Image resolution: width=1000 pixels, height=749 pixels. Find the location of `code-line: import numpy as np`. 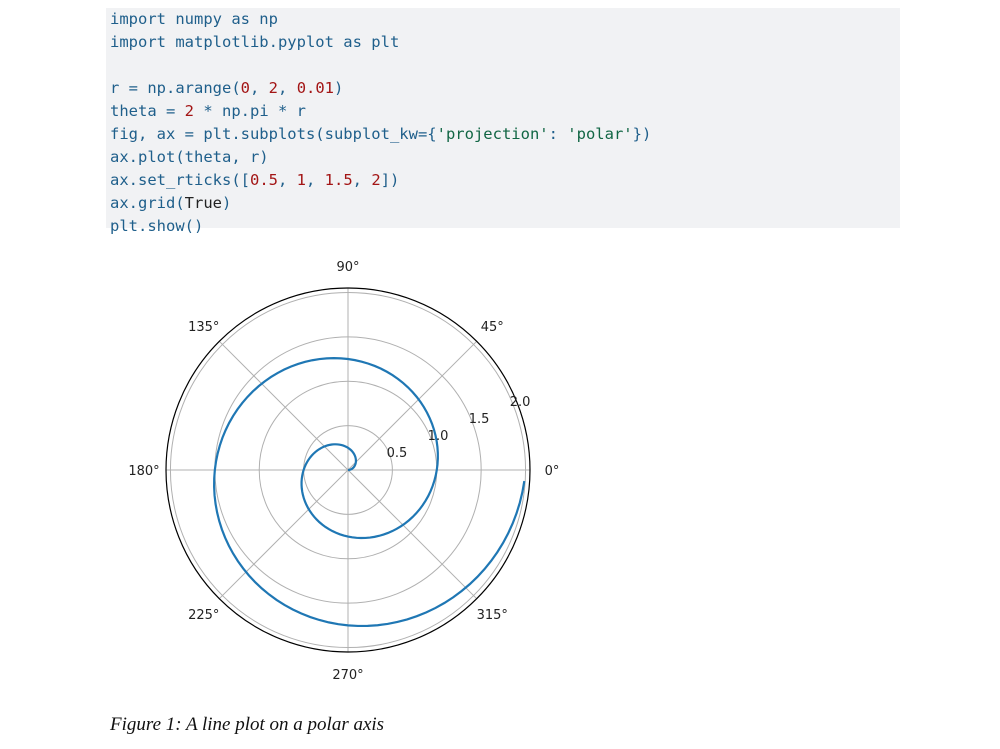

code-line: import numpy as np is located at coordinates (505, 19).